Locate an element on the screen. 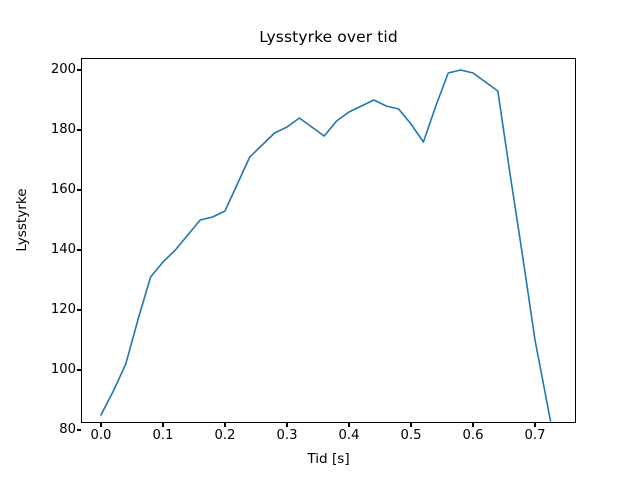 The width and height of the screenshot is (640, 480). y-tick-label: 180 is located at coordinates (63, 129).